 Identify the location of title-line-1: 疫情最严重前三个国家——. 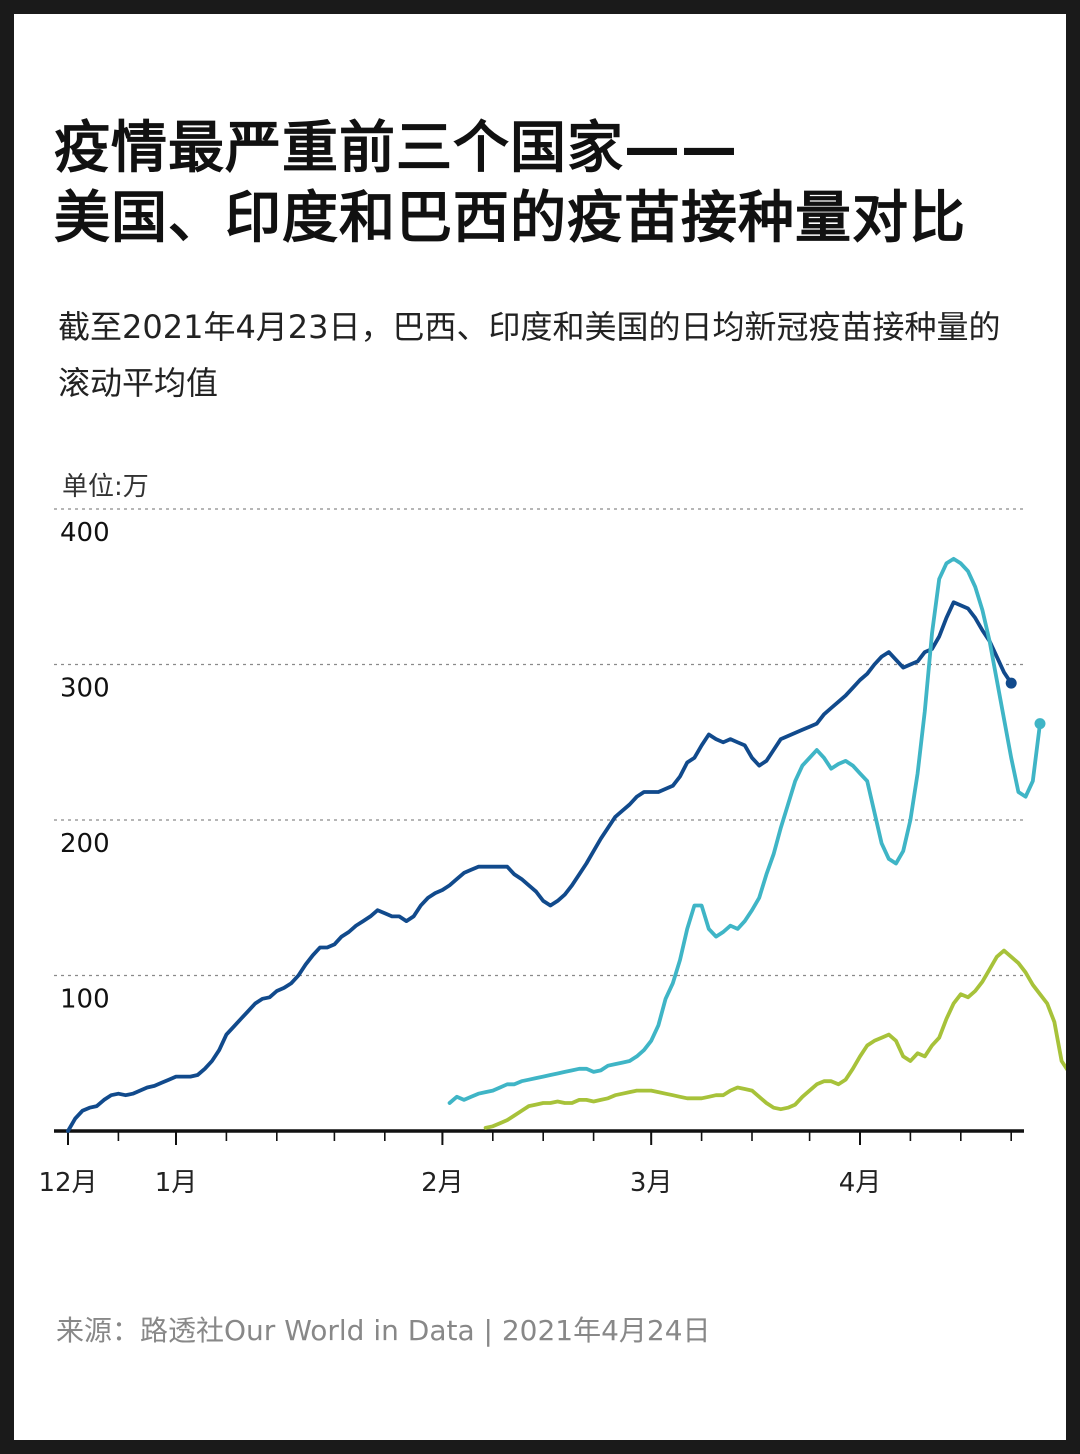
(396, 148).